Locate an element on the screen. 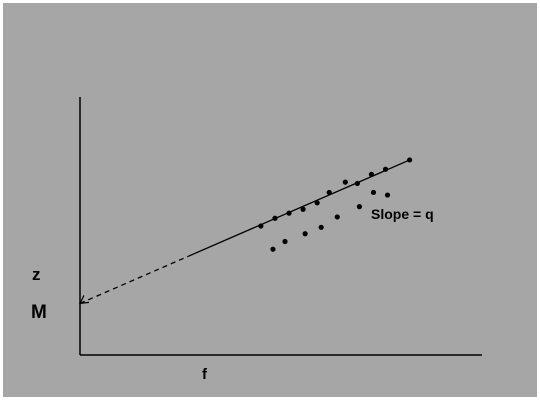 The width and height of the screenshot is (540, 400). data-points is located at coordinates (335, 204).